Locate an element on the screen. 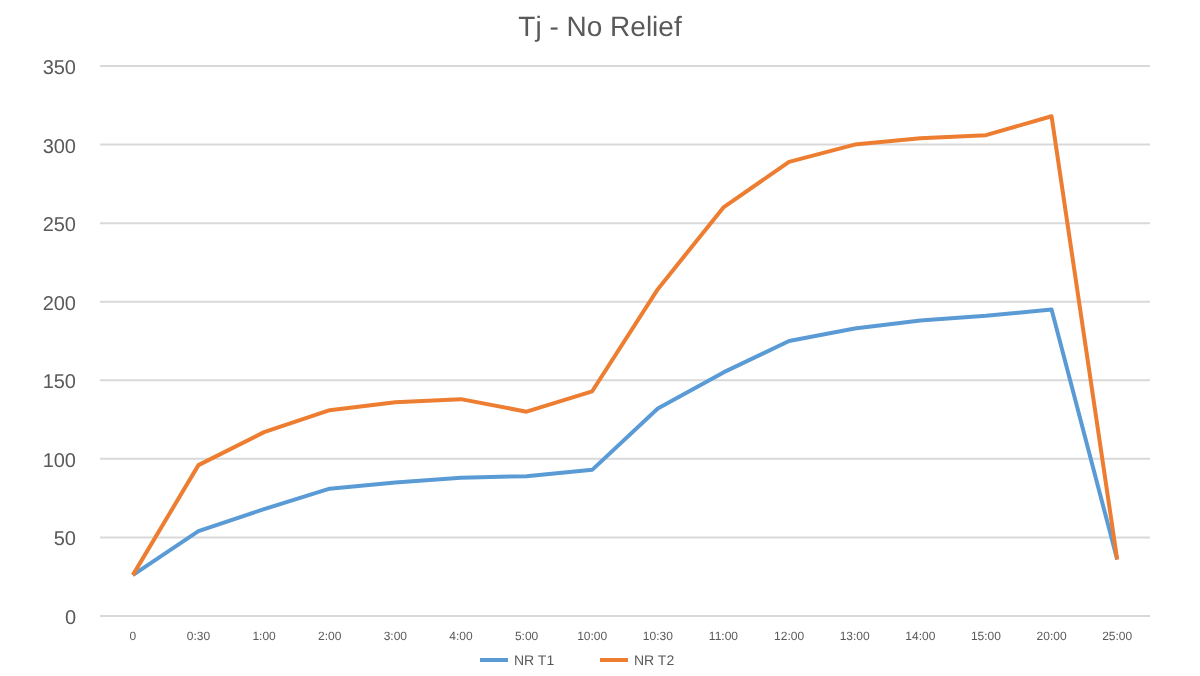 The height and width of the screenshot is (676, 1200). y-tick-label: 350 is located at coordinates (59, 69).